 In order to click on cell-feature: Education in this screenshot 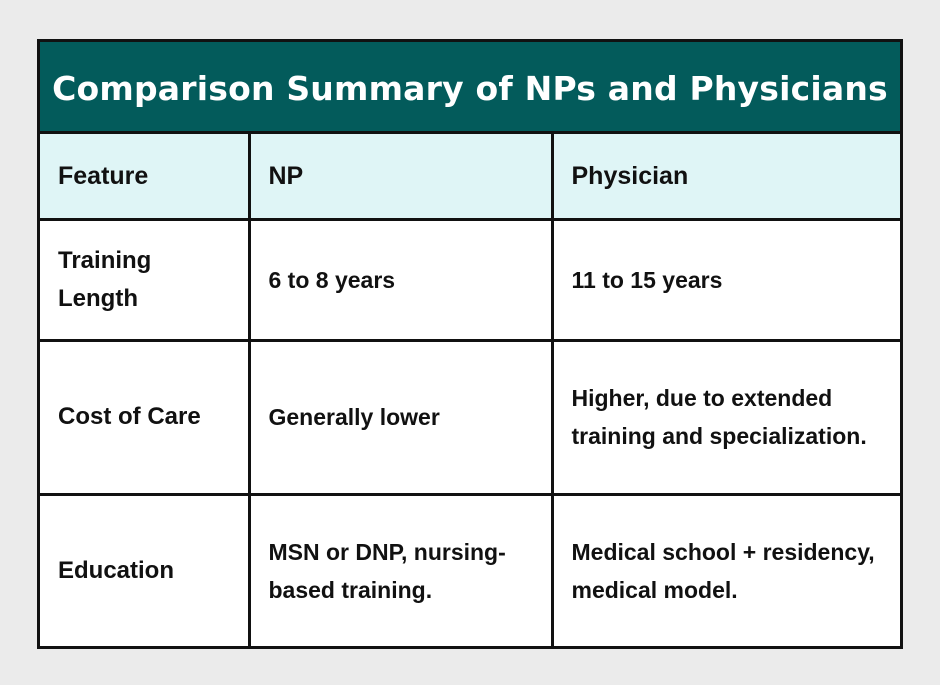, I will do `click(145, 570)`.